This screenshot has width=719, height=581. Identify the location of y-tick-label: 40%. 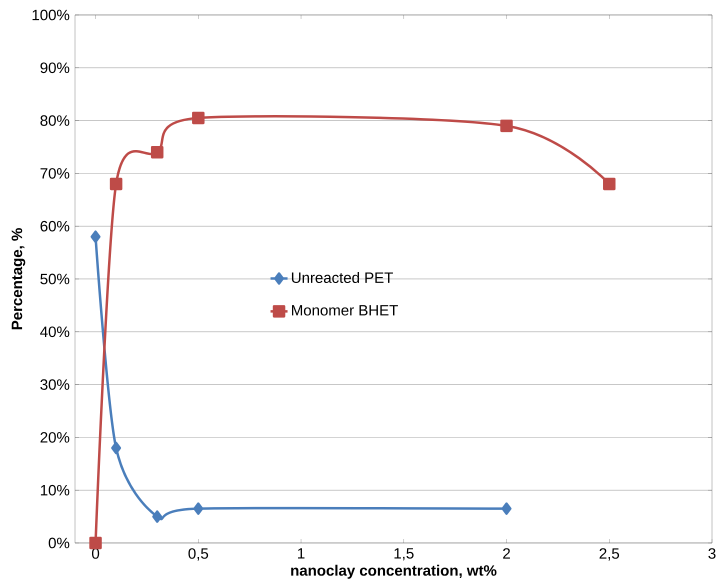
(55, 332).